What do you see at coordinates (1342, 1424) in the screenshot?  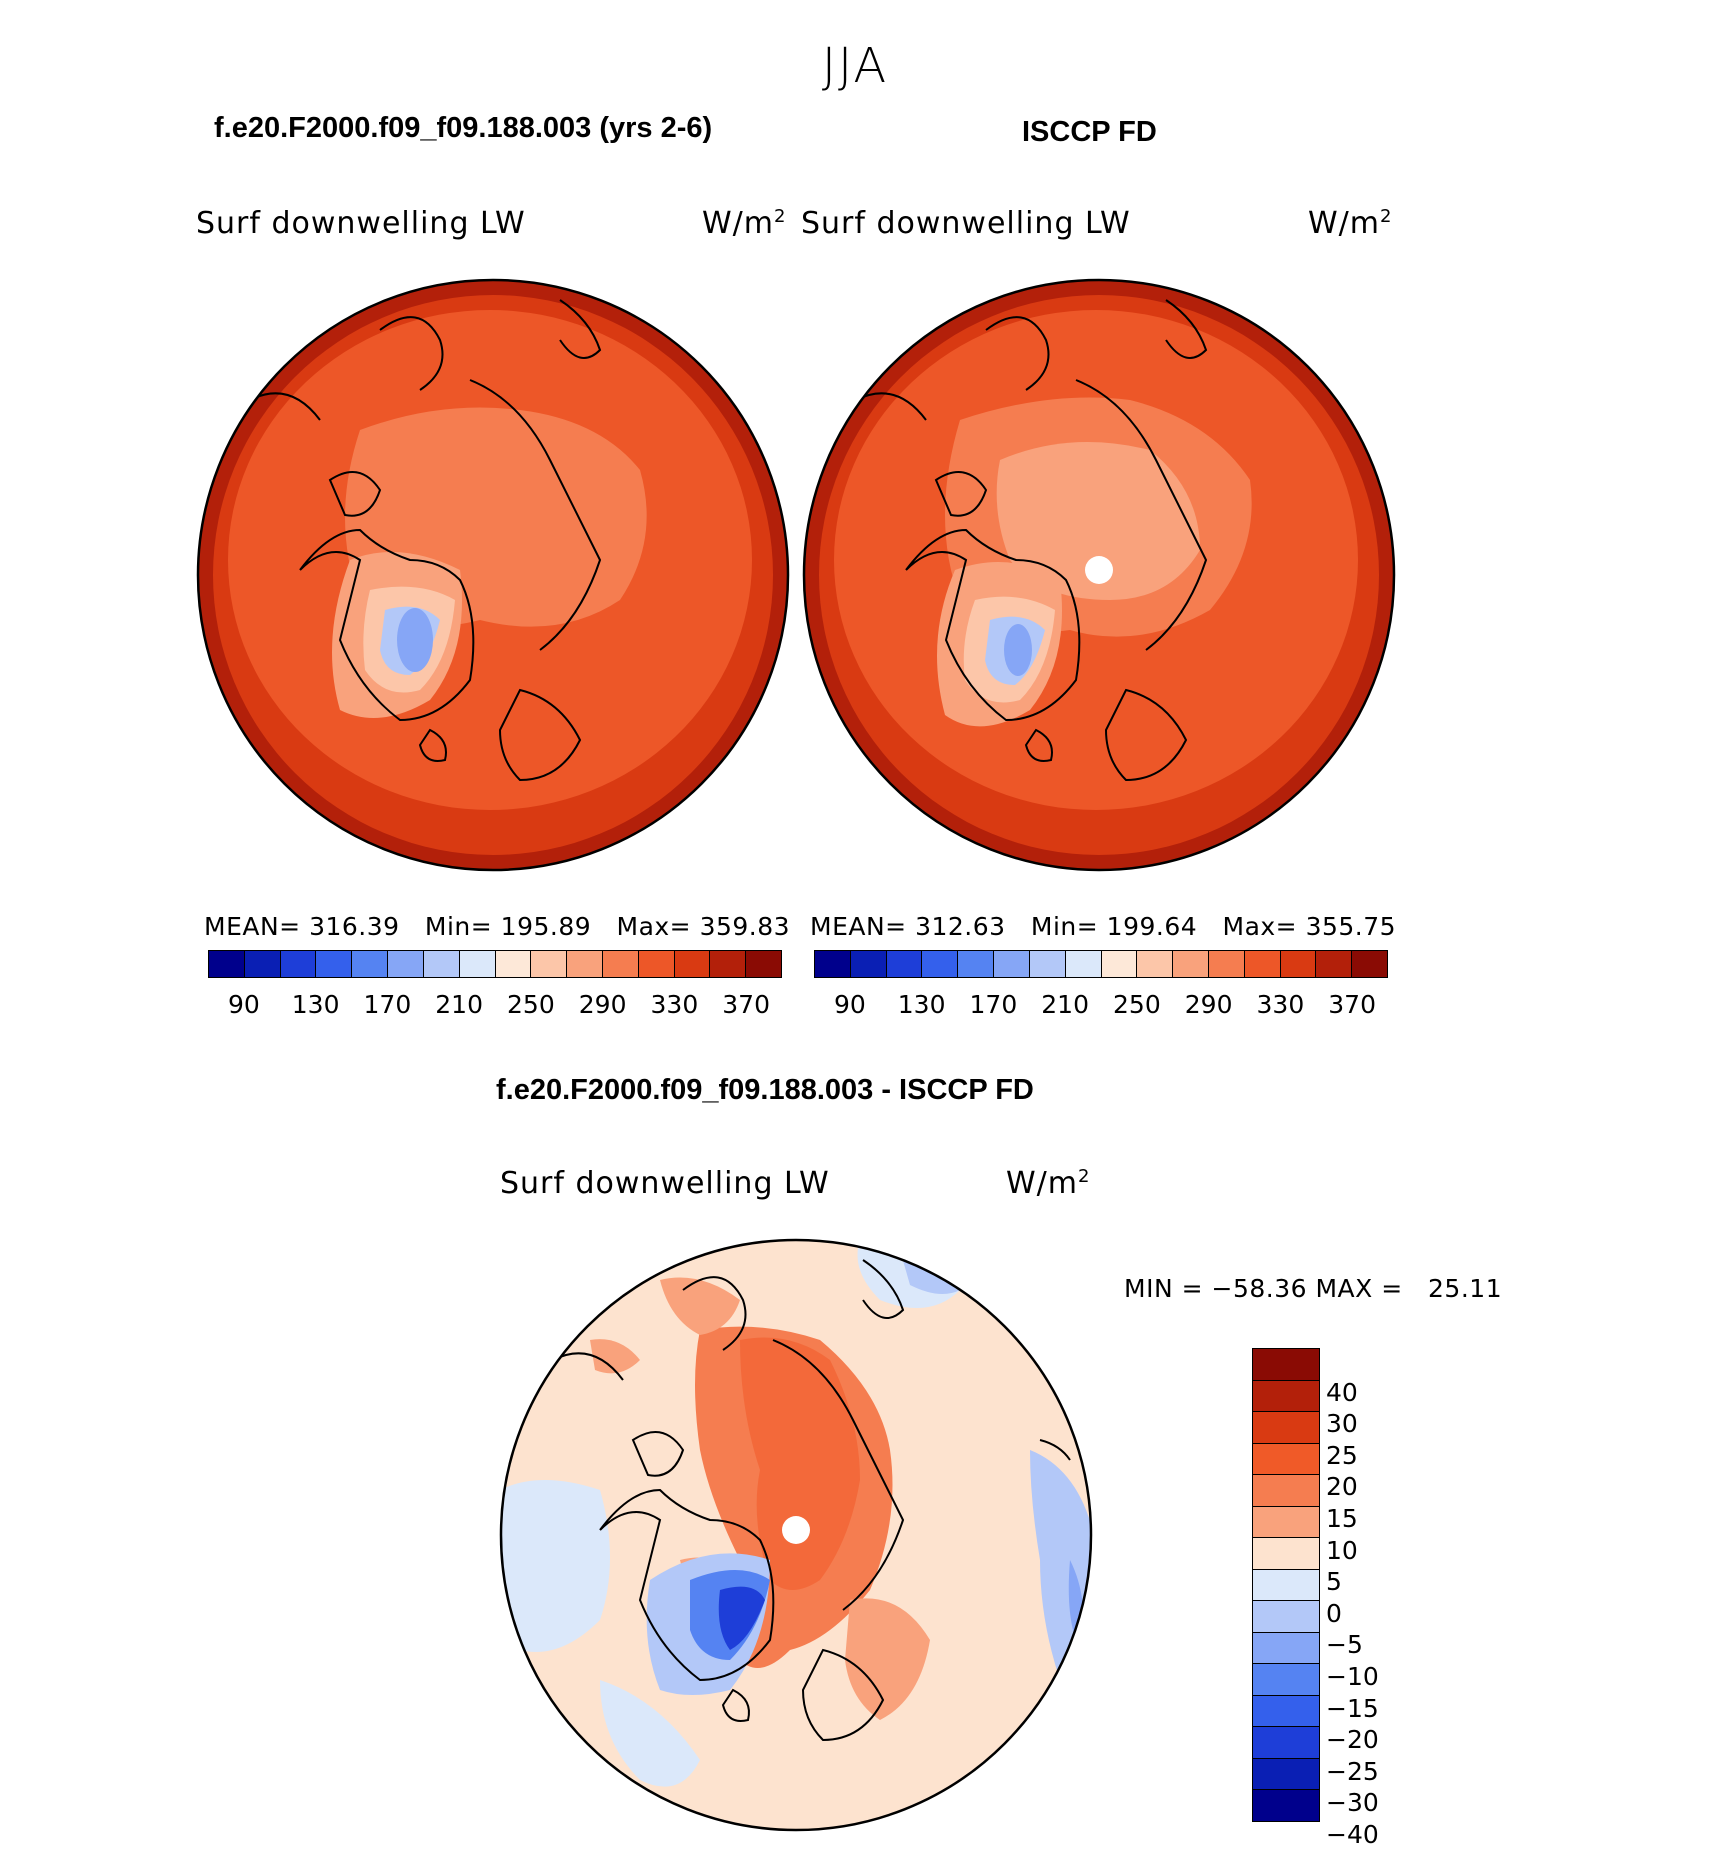 I see `diff-colorbar-tick-label: 30` at bounding box center [1342, 1424].